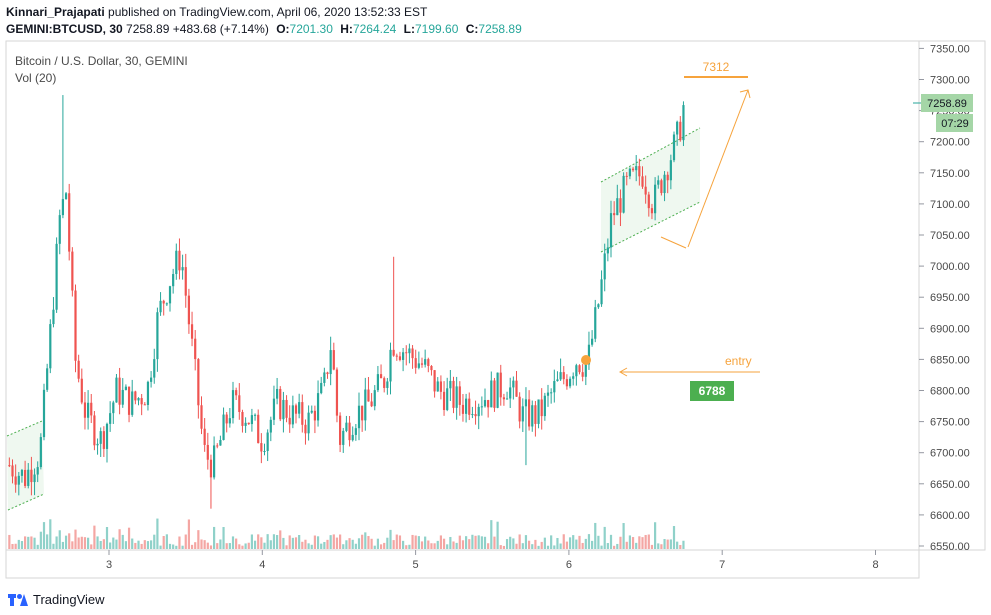  I want to click on entry-price-badge, so click(712, 391).